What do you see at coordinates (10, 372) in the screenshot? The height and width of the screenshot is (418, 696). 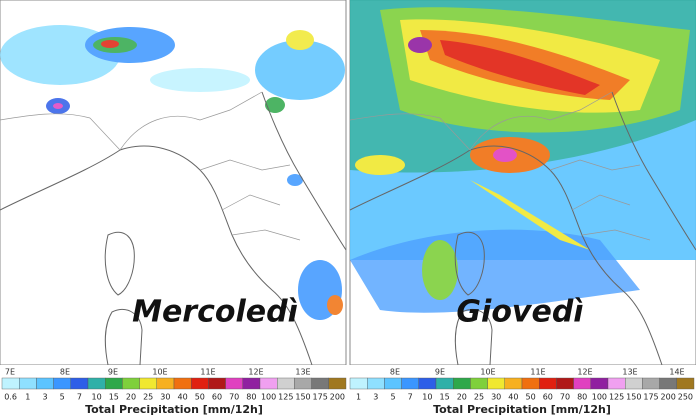 I see `longitude-label: 7E` at bounding box center [10, 372].